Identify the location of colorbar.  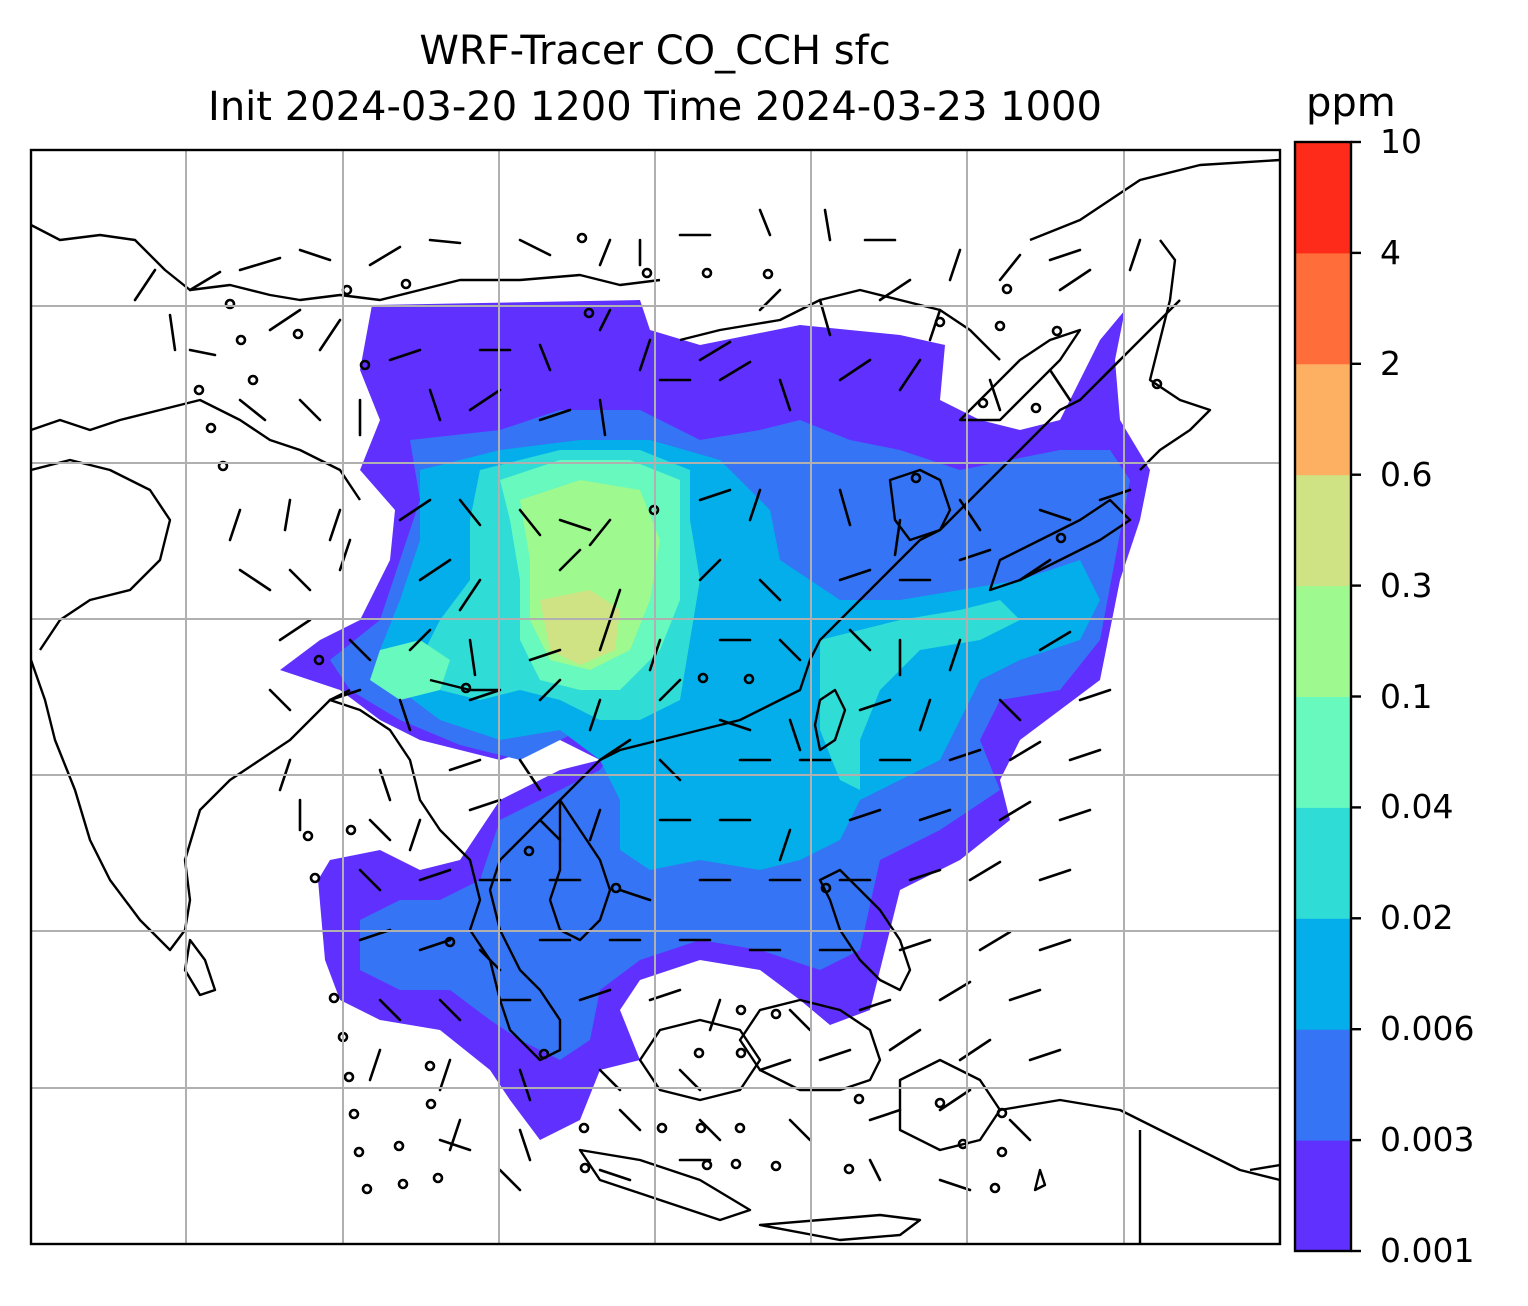
(1328, 696).